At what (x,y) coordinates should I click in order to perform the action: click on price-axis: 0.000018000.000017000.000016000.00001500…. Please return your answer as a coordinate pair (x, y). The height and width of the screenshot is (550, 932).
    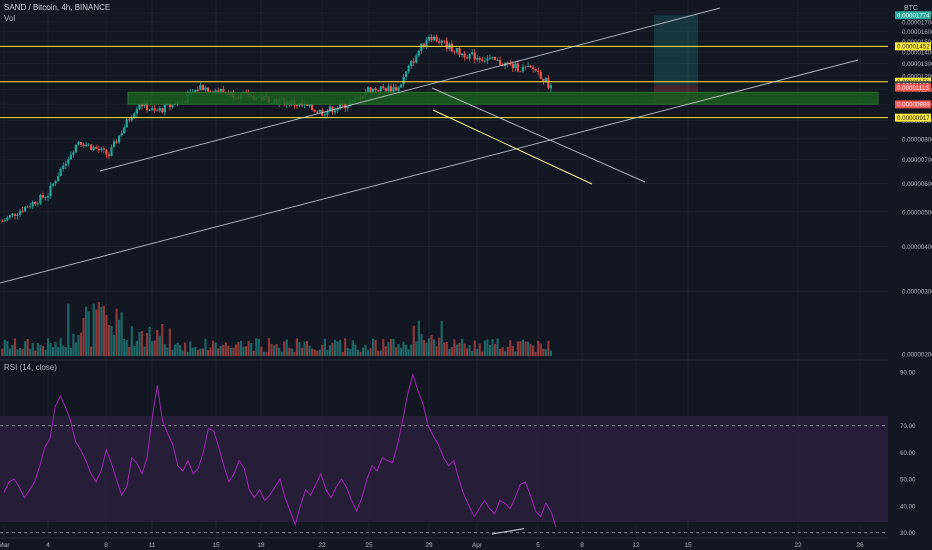
    Looking at the image, I should click on (910, 275).